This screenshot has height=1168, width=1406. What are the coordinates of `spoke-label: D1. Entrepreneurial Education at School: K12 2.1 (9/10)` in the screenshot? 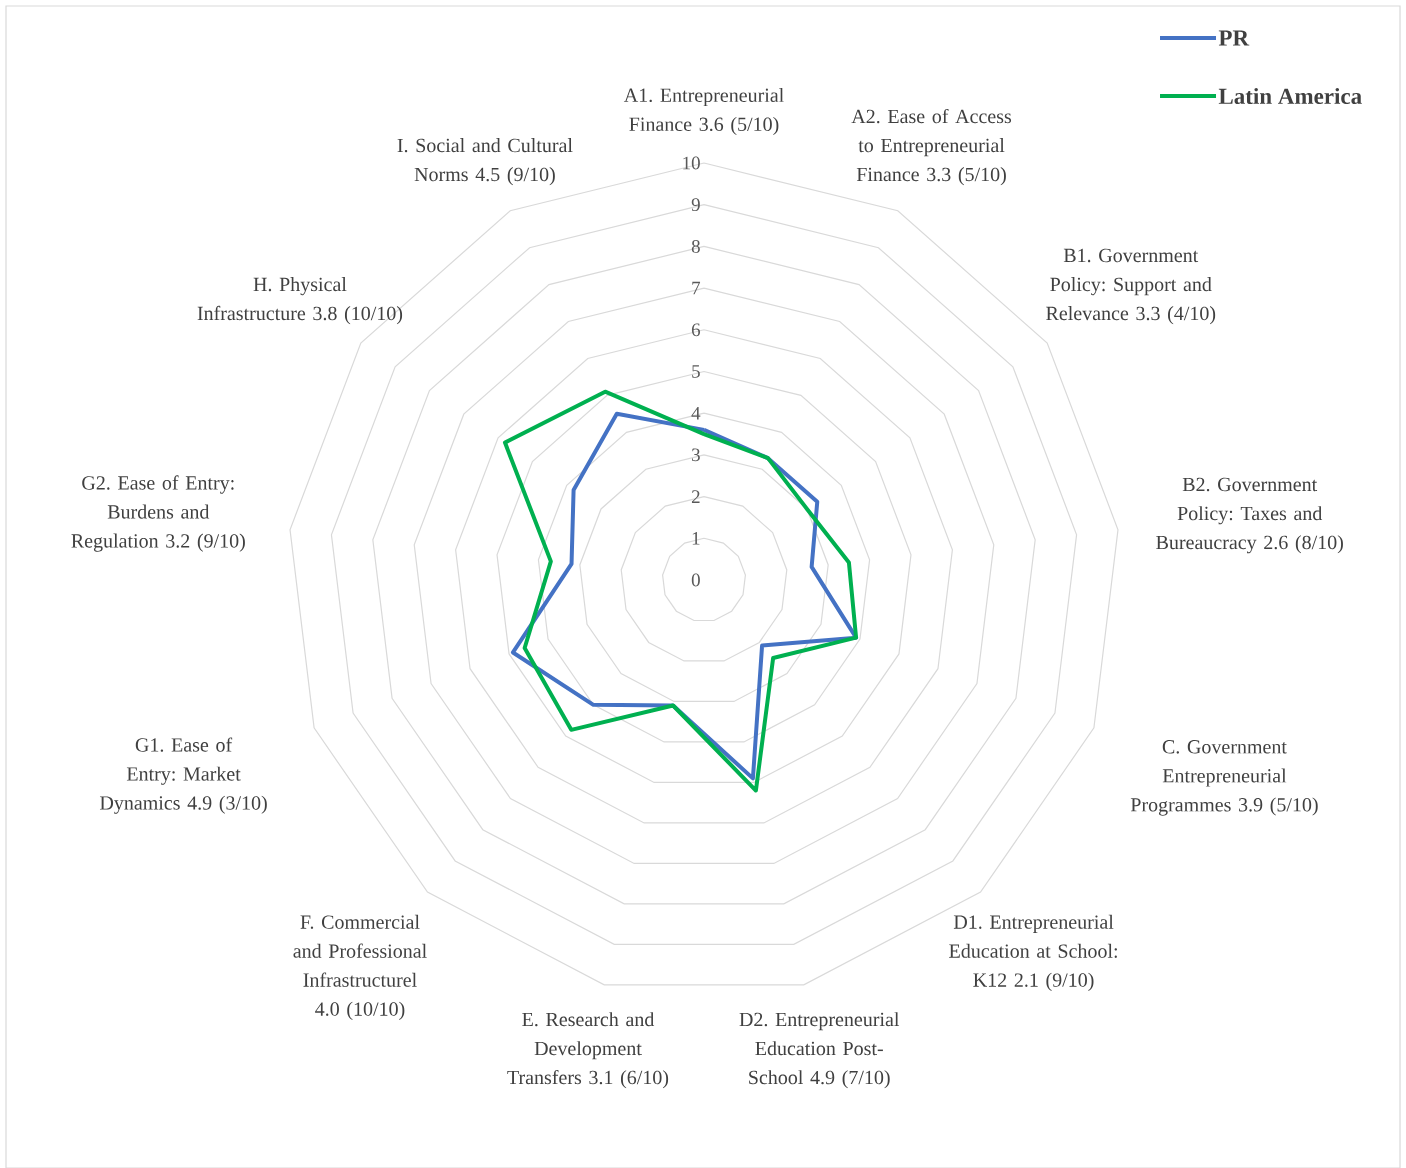 It's located at (1033, 952).